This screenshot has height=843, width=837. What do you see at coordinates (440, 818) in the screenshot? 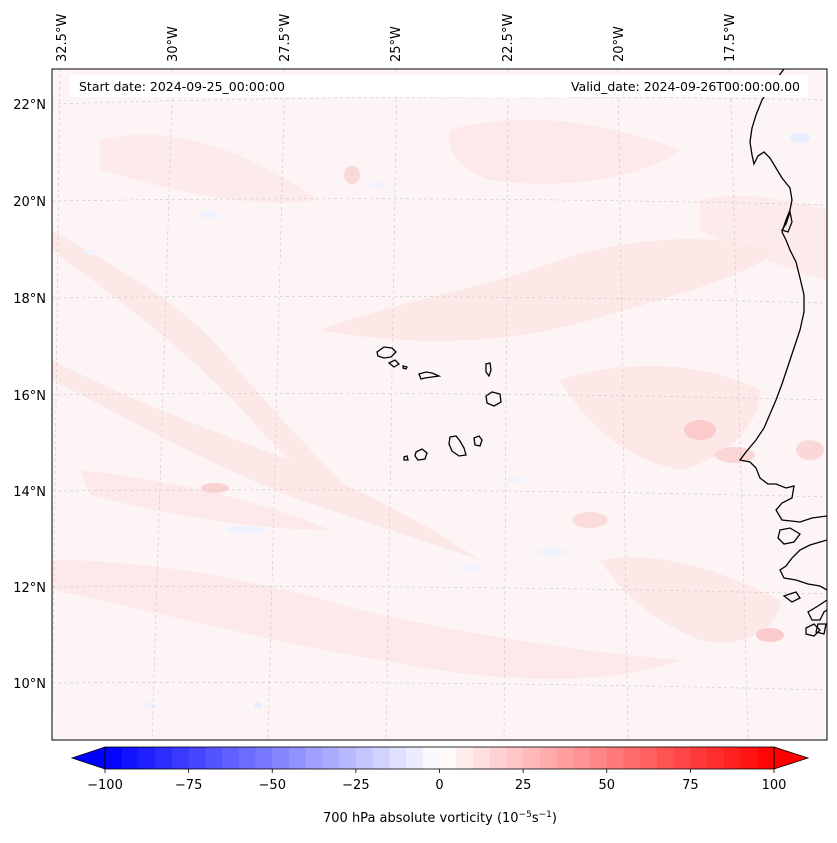
I see `colorbar-label: 700 hPa absolute vorticity (10−5s−1)` at bounding box center [440, 818].